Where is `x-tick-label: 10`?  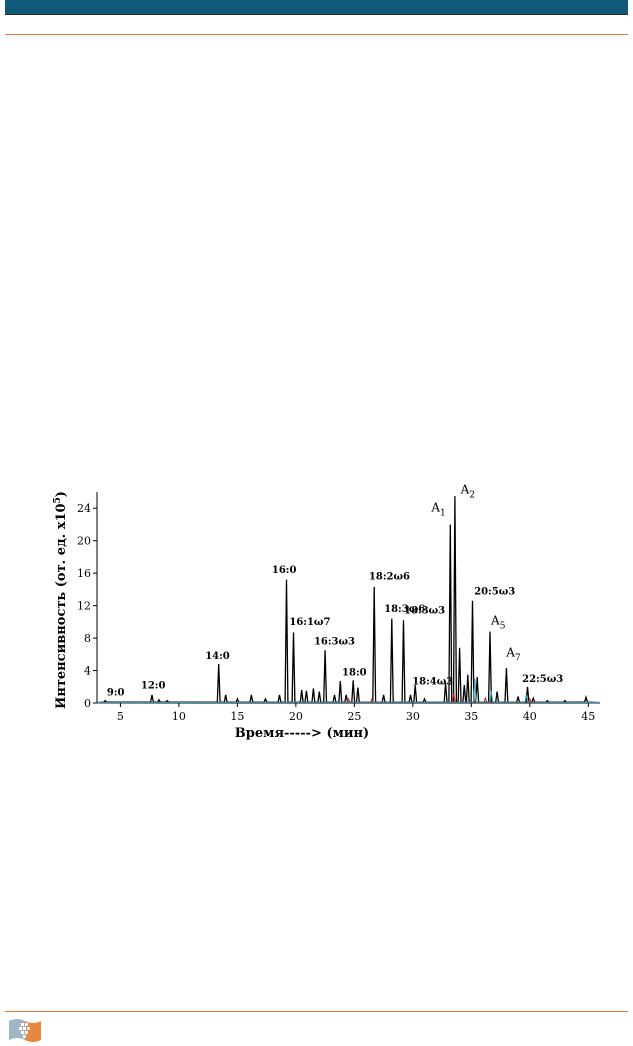 x-tick-label: 10 is located at coordinates (179, 716).